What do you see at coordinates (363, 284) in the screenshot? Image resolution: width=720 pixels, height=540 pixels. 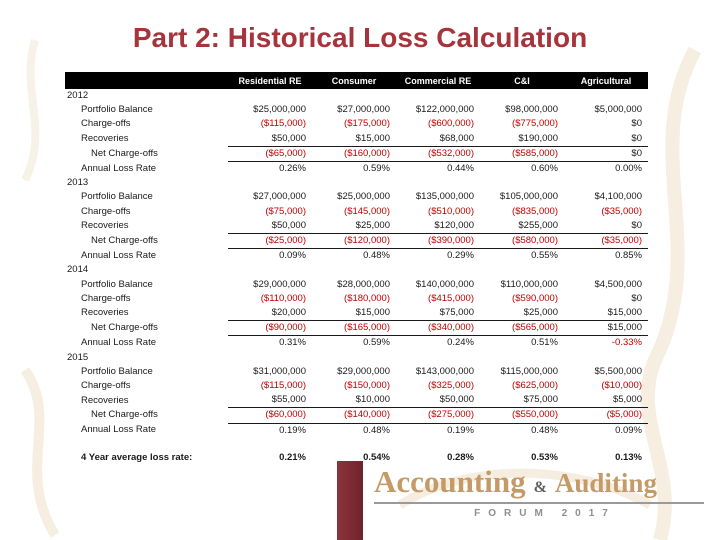 I see `value-cell: $28,000,000` at bounding box center [363, 284].